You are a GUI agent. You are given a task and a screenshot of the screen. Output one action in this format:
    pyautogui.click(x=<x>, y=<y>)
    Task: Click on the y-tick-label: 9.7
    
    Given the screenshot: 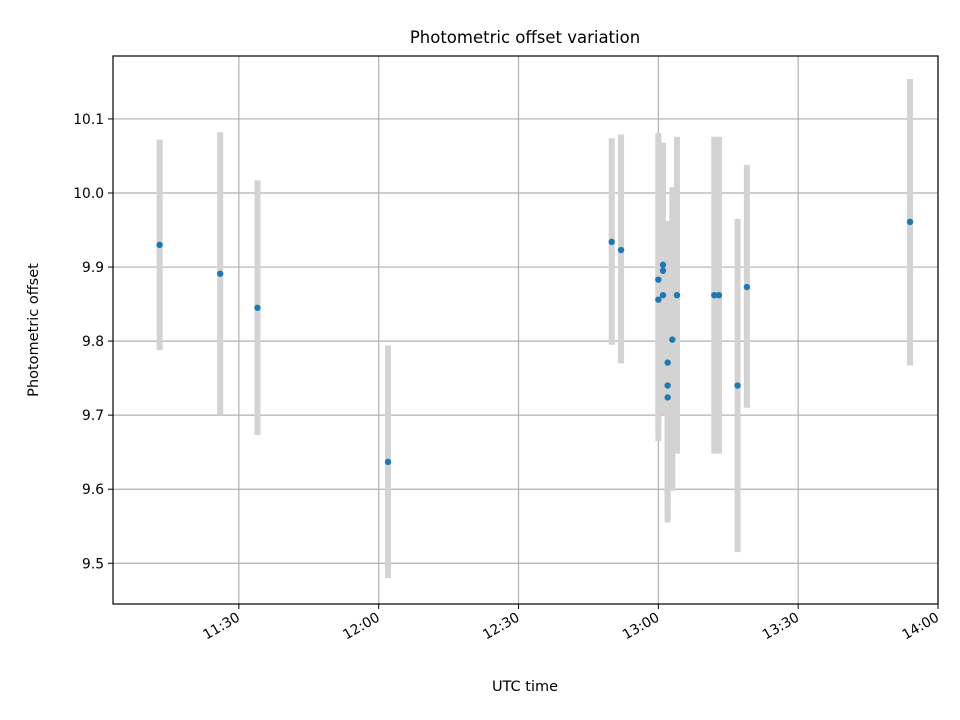 What is the action you would take?
    pyautogui.click(x=93, y=416)
    